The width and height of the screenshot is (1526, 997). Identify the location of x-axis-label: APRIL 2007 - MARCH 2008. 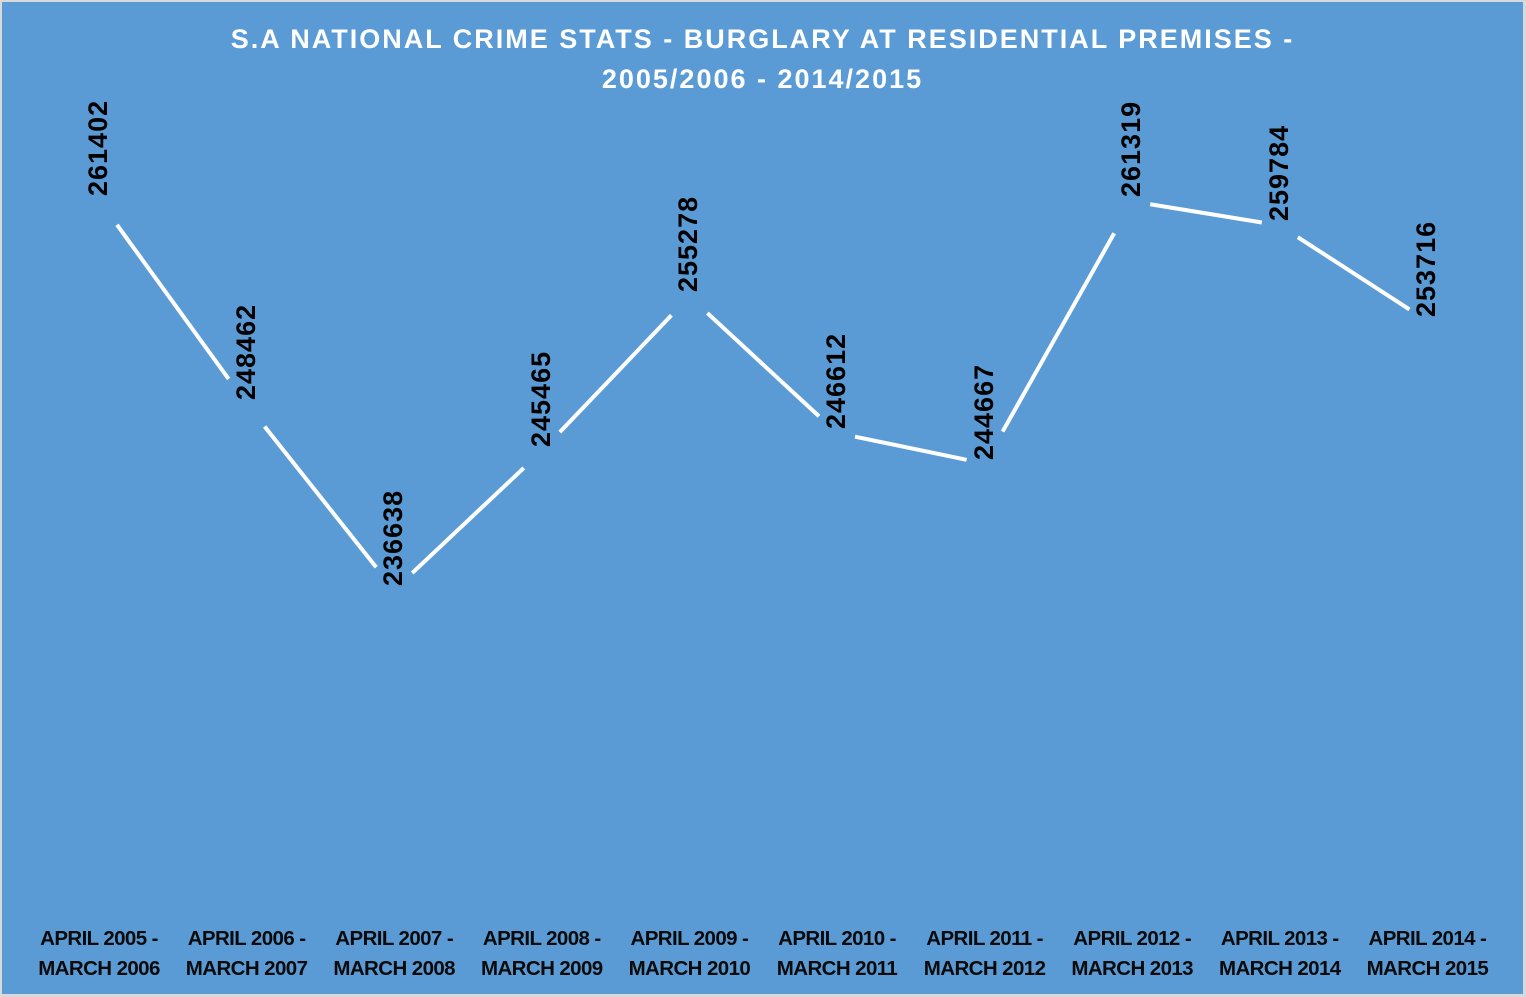
(394, 953).